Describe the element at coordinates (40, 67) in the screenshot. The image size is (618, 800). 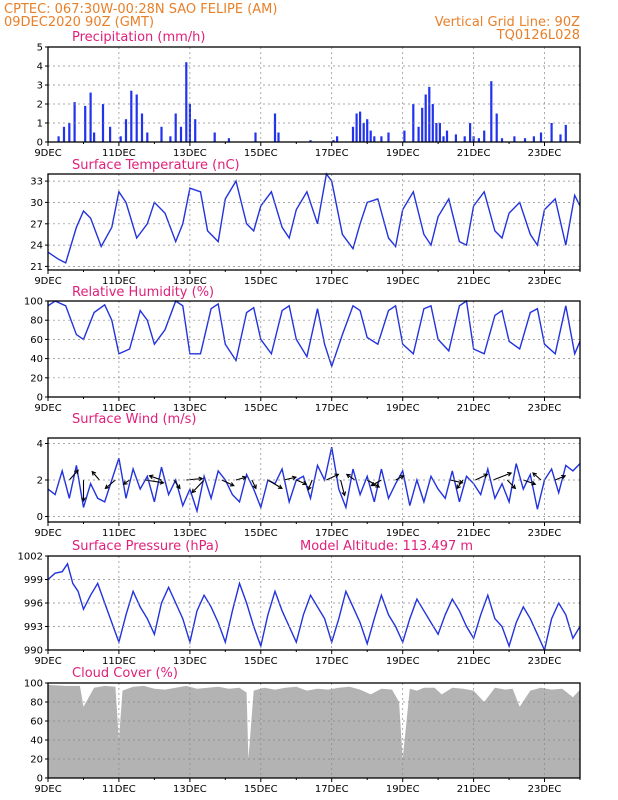
I see `precipitation-y-tick-label: 4` at that location.